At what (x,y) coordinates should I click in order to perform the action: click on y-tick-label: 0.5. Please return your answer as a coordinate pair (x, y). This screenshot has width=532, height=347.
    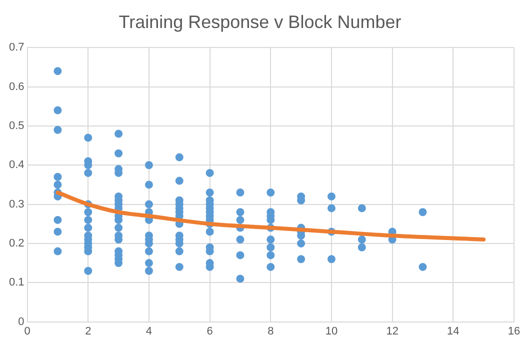
    Looking at the image, I should click on (16, 126).